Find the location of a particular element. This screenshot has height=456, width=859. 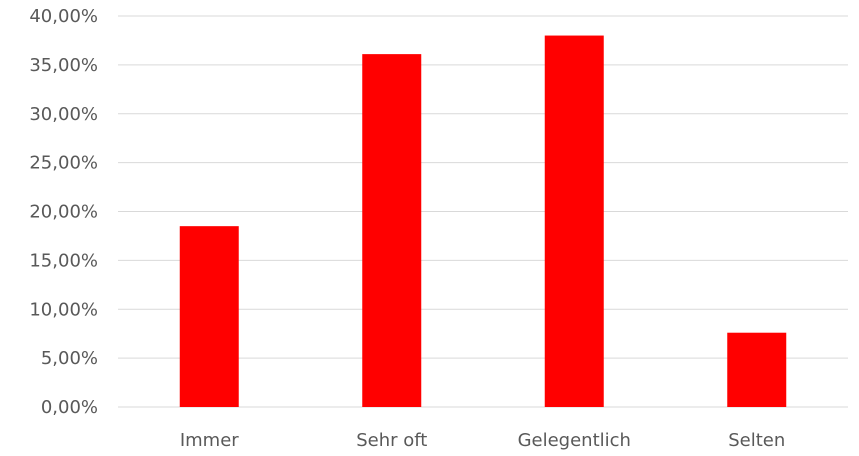

x-category-label: Sehr oft is located at coordinates (391, 440).